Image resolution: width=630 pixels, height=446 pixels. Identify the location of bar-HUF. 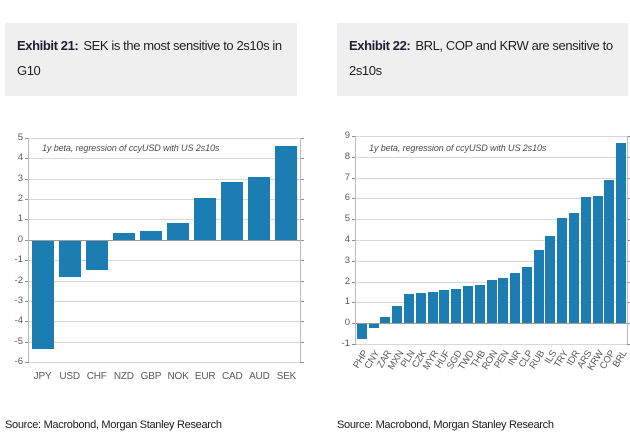
(444, 306).